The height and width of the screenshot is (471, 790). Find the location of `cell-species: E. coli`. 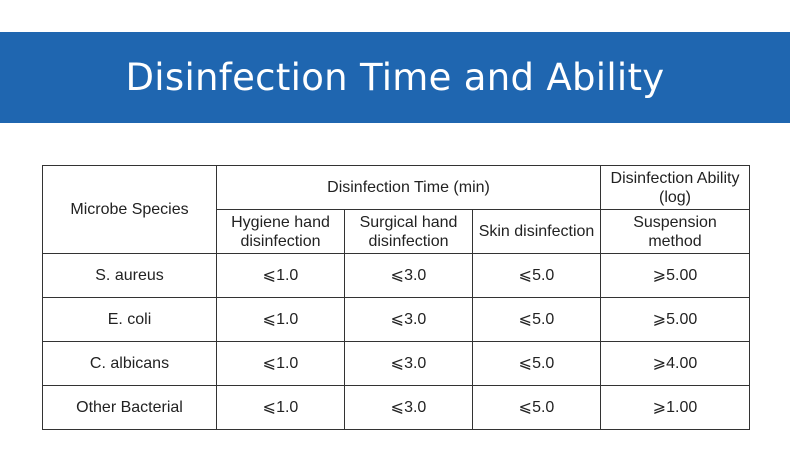

cell-species: E. coli is located at coordinates (129, 319).